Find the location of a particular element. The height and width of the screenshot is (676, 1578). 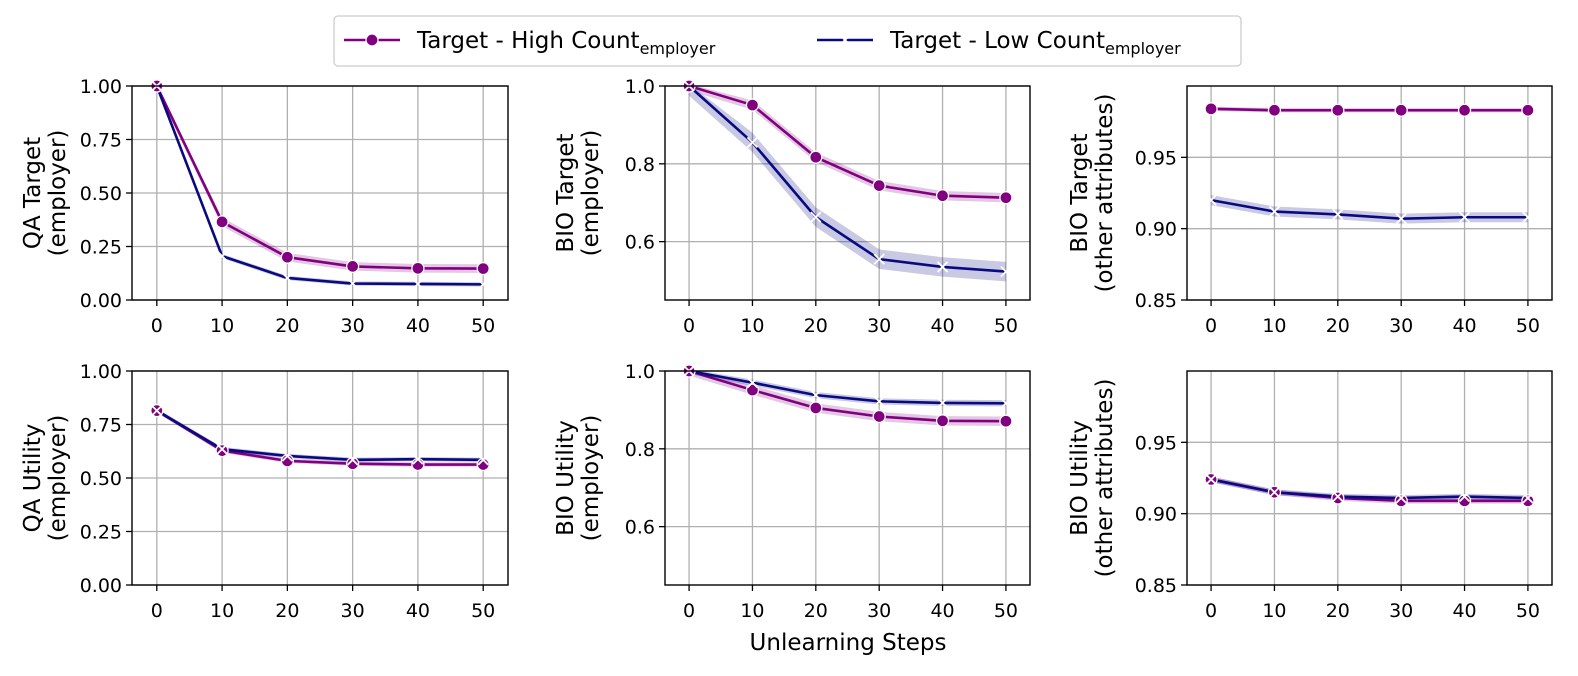

legend-marker is located at coordinates (845, 40).